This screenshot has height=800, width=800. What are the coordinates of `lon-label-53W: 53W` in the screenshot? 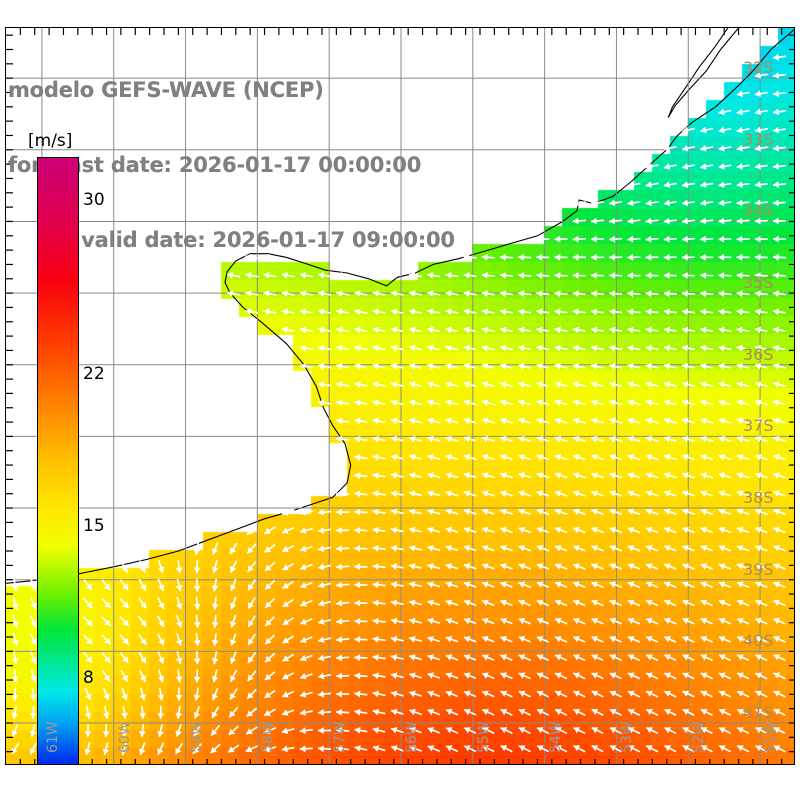 It's located at (627, 737).